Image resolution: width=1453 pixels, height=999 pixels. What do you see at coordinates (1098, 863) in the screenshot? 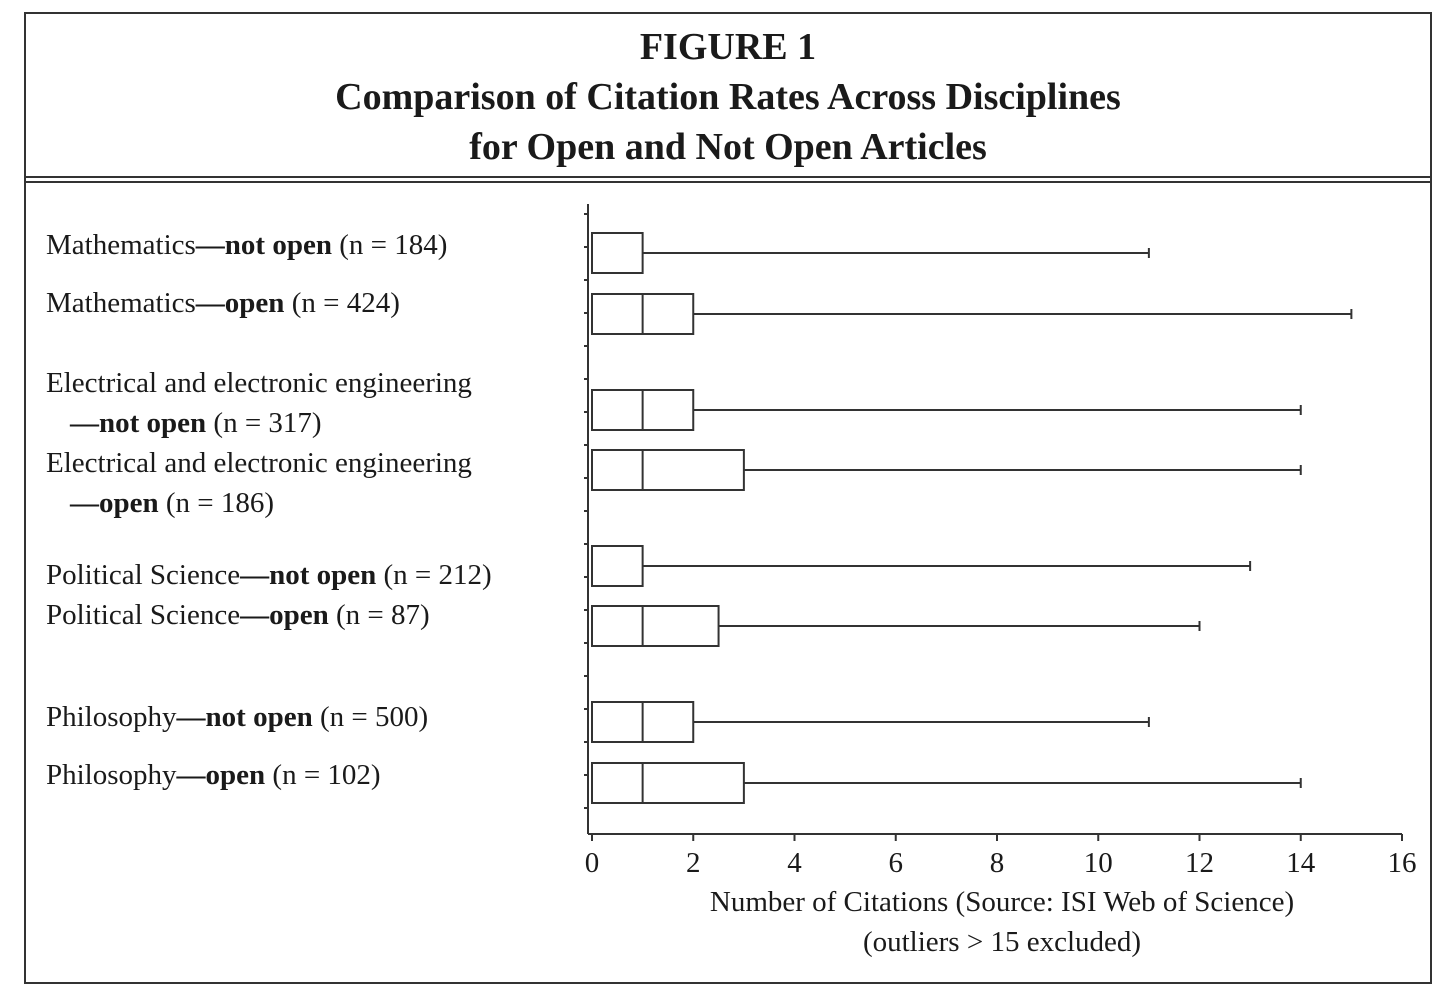
I see `x-tick-label-10: 10` at bounding box center [1098, 863].